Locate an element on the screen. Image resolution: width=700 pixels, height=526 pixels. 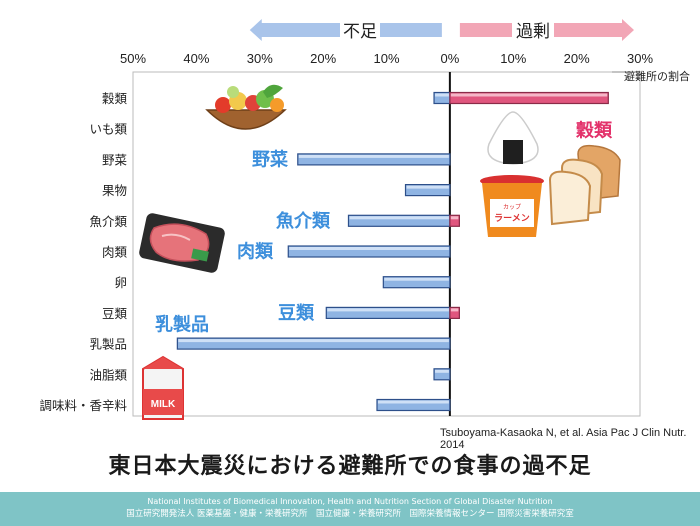
category-label: 野菜 is located at coordinates (115, 159).